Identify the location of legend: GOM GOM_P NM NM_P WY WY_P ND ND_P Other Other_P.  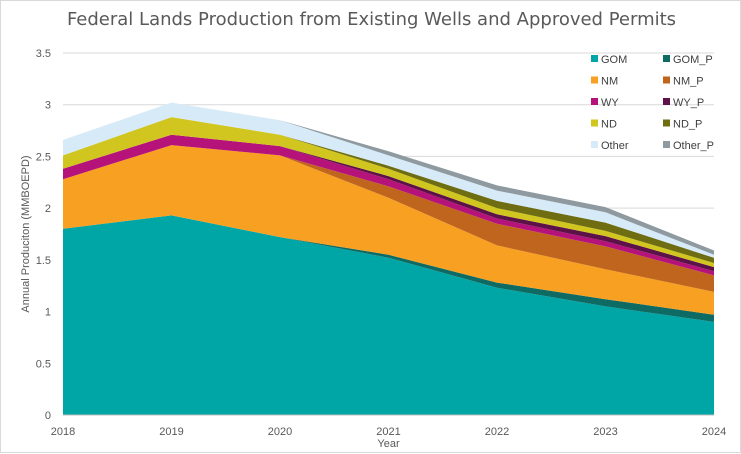
(652, 103).